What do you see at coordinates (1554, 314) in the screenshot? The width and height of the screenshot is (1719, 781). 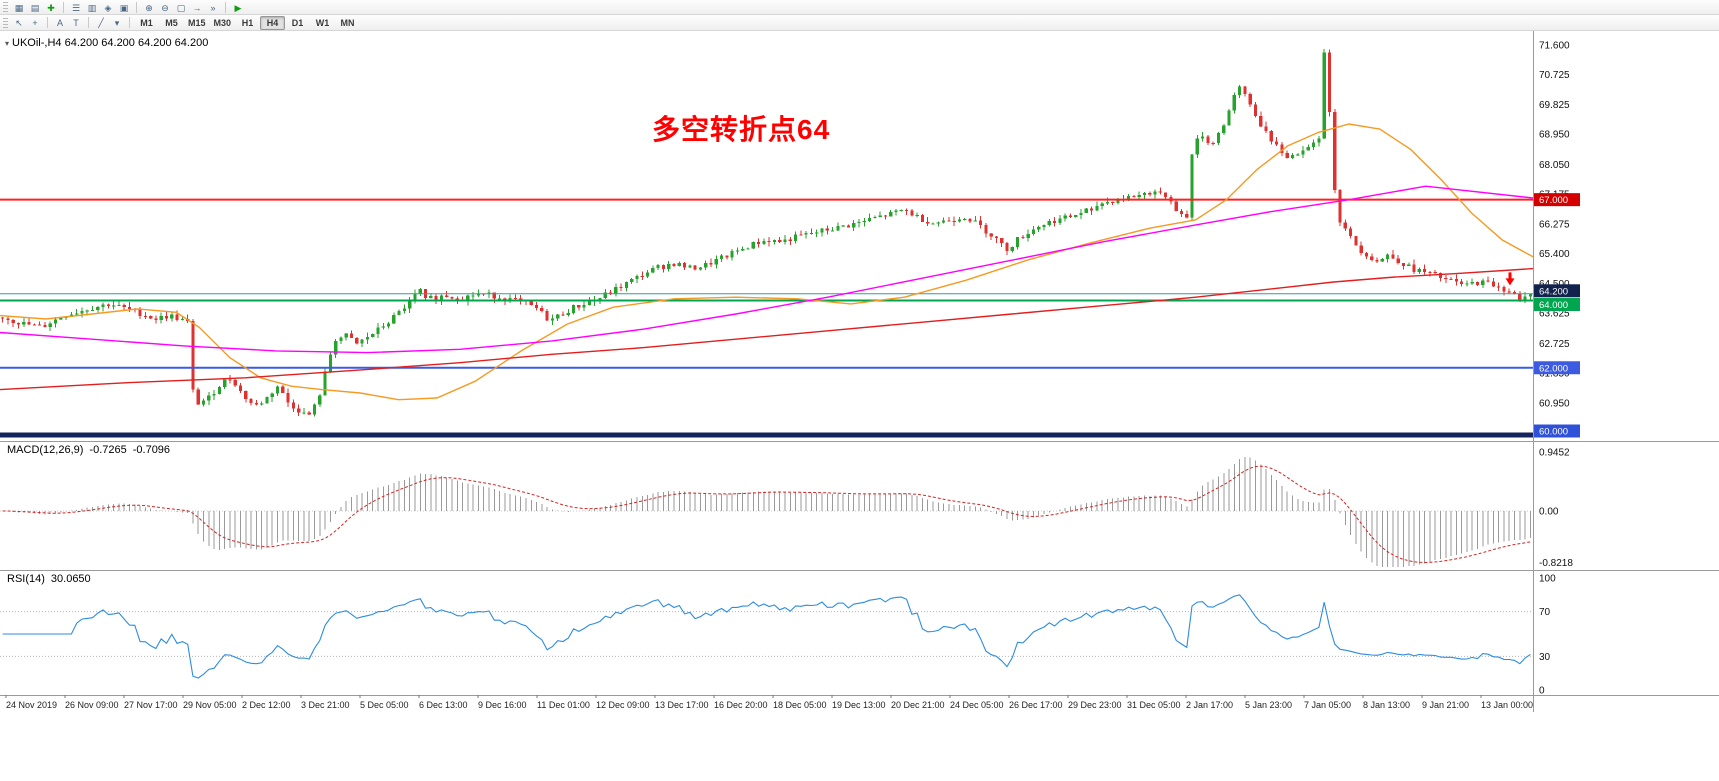 I see `price-scale-label: 63.625` at bounding box center [1554, 314].